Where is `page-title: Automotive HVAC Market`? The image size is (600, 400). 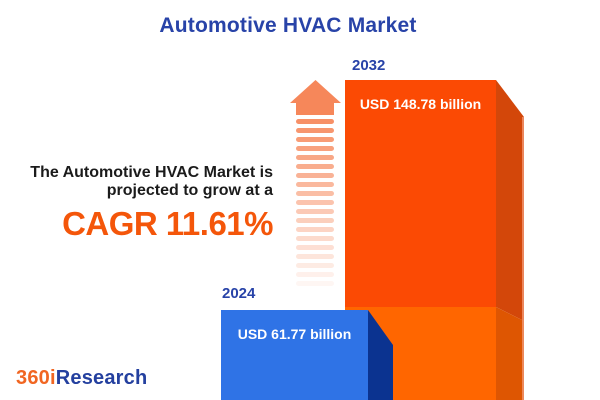 page-title: Automotive HVAC Market is located at coordinates (288, 25).